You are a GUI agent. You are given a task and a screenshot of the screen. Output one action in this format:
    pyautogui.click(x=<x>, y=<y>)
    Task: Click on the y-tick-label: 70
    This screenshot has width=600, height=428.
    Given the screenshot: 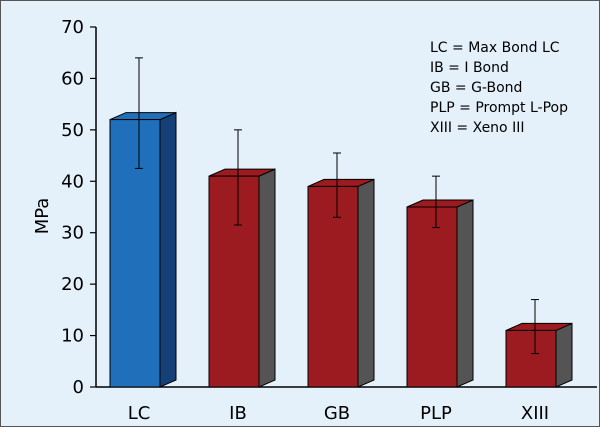 What is the action you would take?
    pyautogui.click(x=72, y=27)
    